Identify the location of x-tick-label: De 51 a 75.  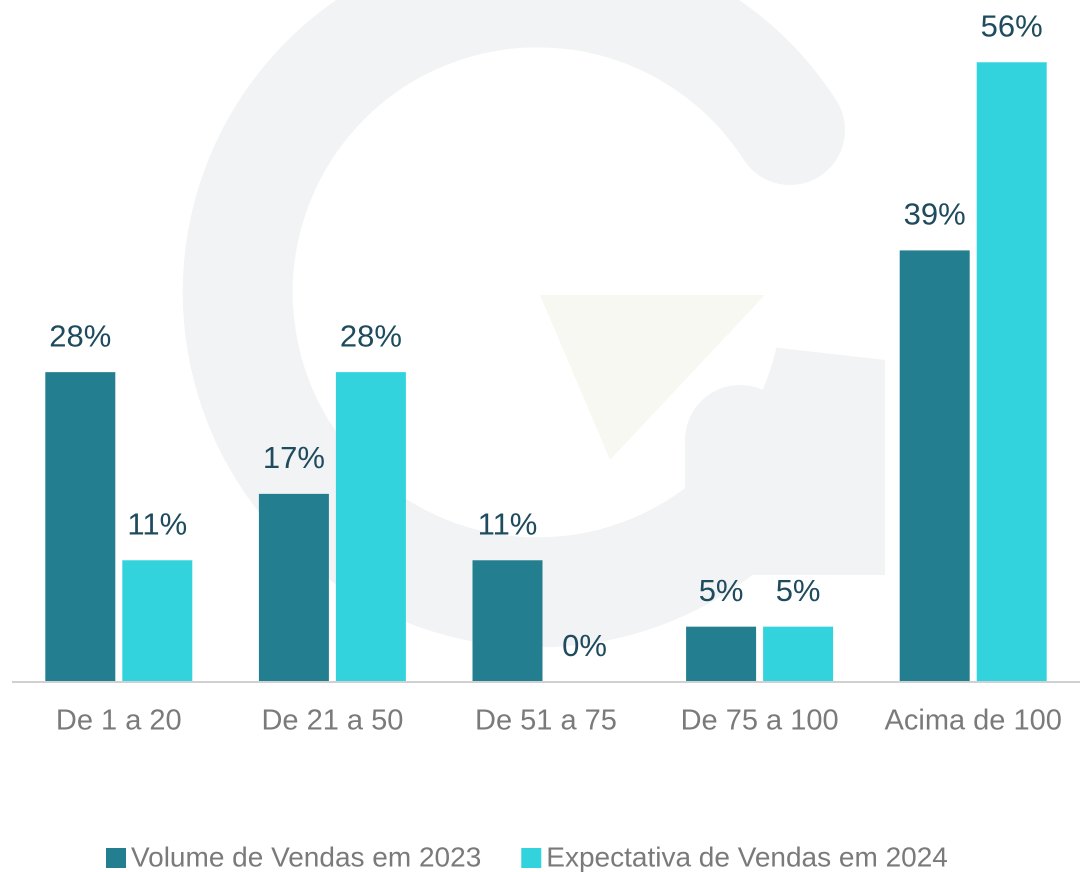
(546, 721).